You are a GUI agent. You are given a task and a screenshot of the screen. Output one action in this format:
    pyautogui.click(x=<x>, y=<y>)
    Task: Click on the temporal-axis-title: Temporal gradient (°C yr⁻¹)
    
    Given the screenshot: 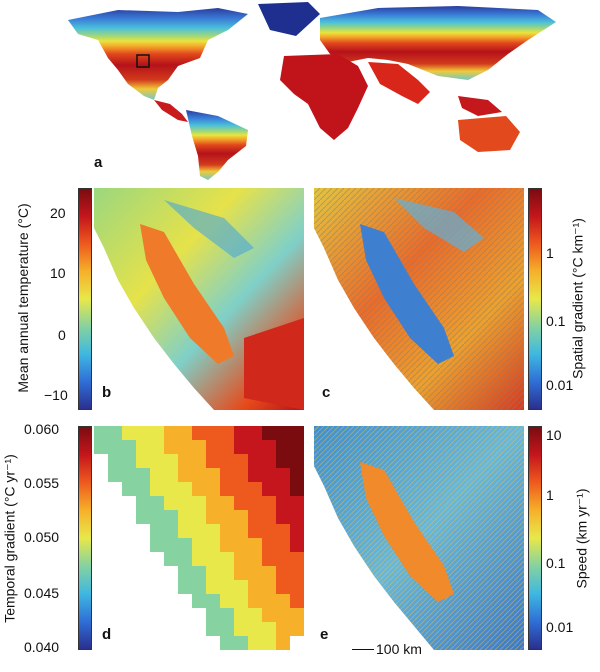 What is the action you would take?
    pyautogui.click(x=9, y=538)
    